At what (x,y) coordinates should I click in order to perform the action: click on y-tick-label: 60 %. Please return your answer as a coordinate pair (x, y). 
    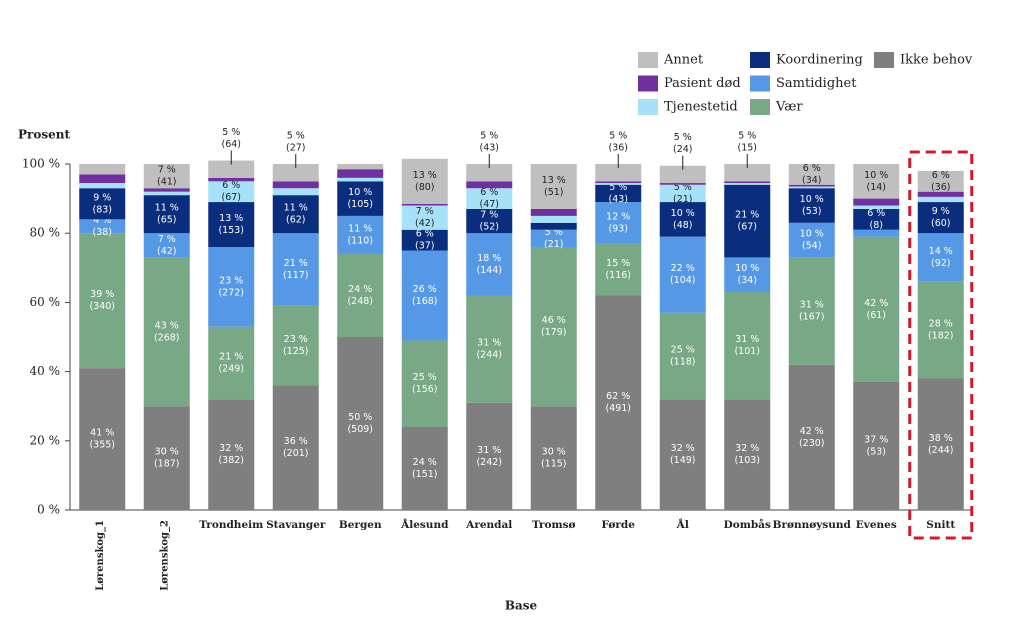
    Looking at the image, I should click on (45, 302).